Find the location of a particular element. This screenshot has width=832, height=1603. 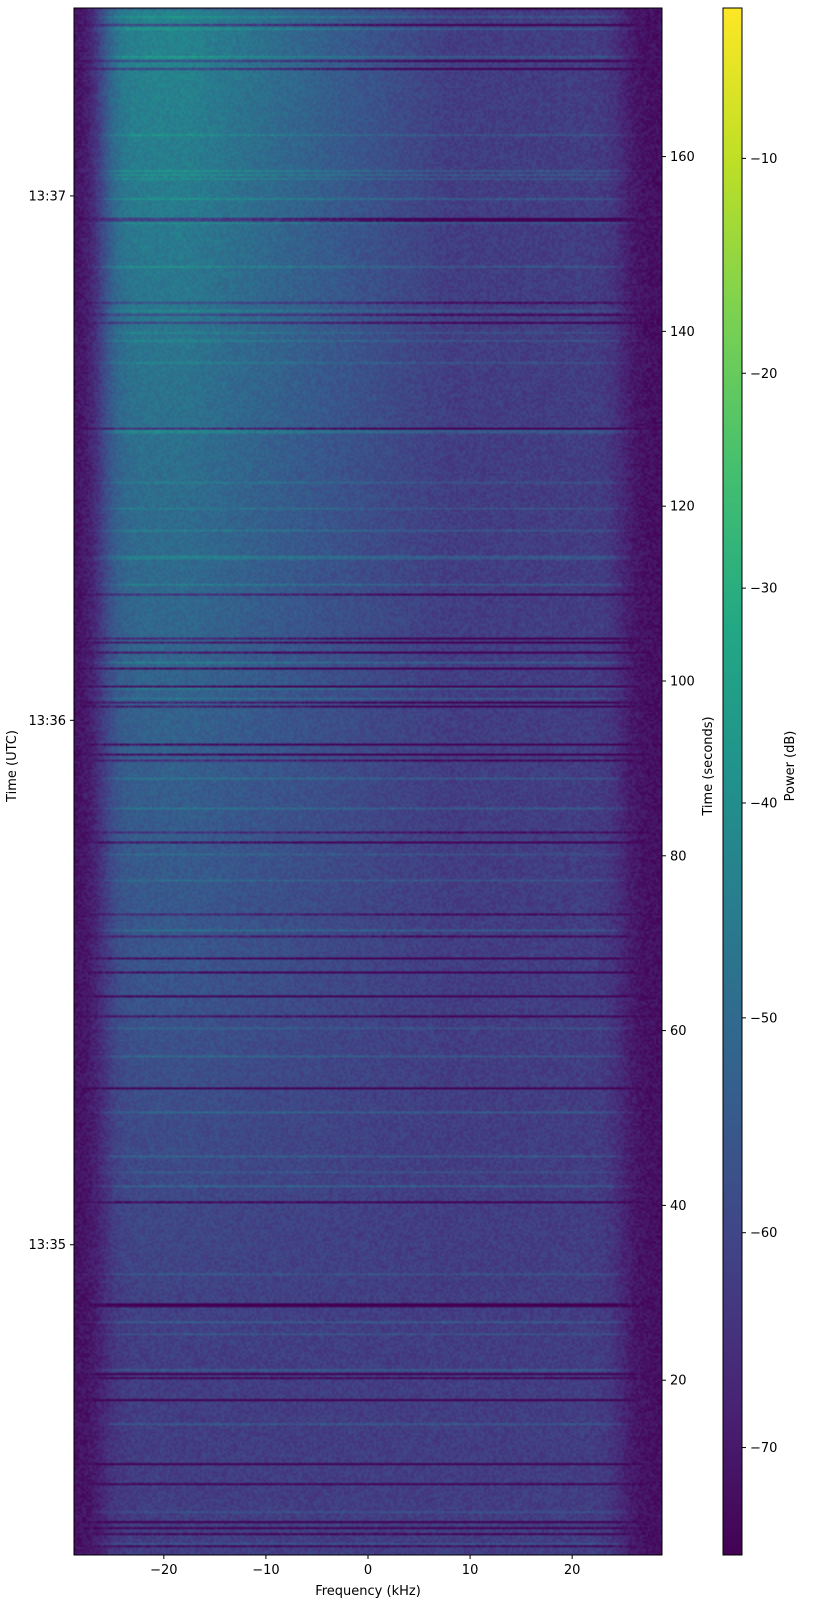

y-axis-right-label: Time (seconds) is located at coordinates (708, 766).